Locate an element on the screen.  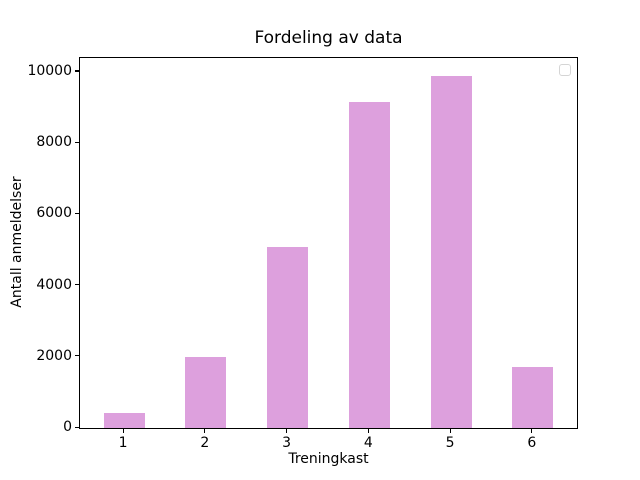
y-tick-label: 10000 is located at coordinates (49, 70).